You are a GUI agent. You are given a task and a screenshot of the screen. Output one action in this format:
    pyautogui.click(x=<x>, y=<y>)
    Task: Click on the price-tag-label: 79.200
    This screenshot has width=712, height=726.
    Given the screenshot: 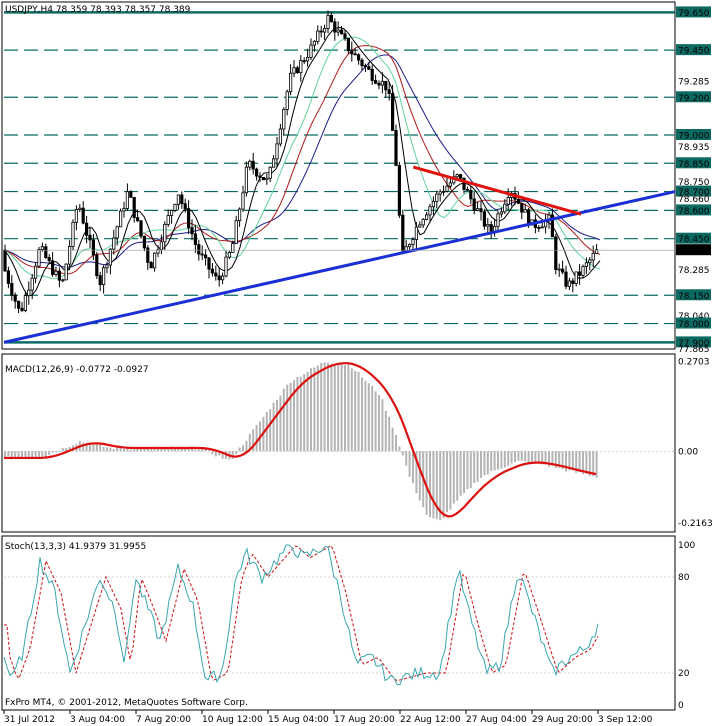 What is the action you would take?
    pyautogui.click(x=694, y=99)
    